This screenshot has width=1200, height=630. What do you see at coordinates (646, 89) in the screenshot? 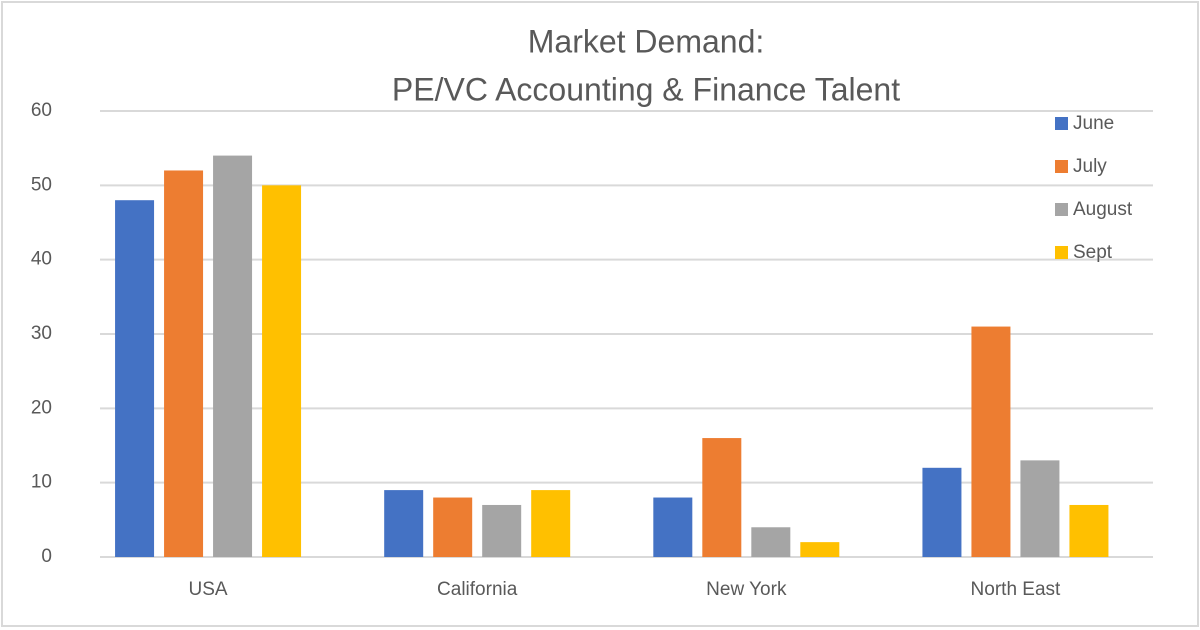
I see `chart-title: PE/VC Accounting & Finance Talent` at bounding box center [646, 89].